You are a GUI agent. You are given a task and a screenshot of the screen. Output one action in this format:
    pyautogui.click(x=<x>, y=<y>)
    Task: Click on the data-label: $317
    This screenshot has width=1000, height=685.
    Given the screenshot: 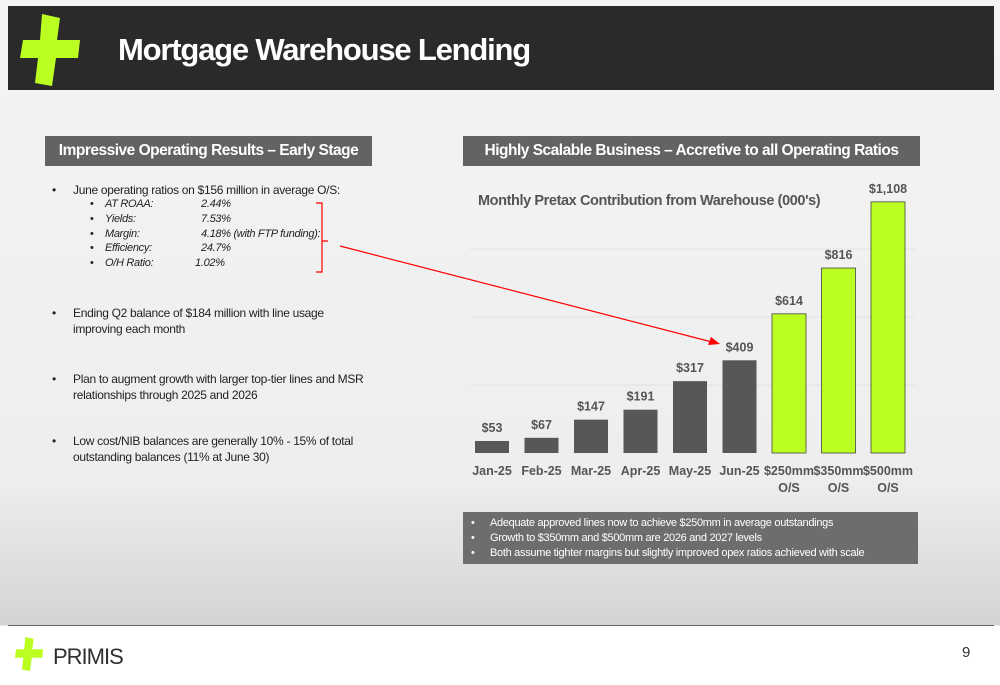 What is the action you would take?
    pyautogui.click(x=690, y=368)
    